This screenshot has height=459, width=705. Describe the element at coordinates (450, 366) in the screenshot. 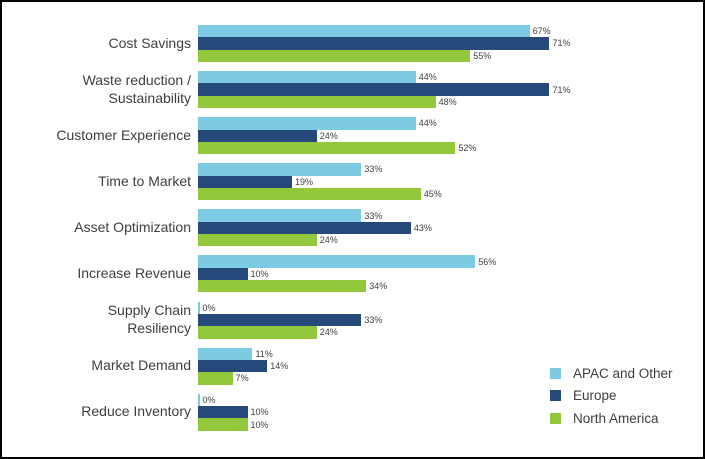

I see `bar-track: 14%` at that location.